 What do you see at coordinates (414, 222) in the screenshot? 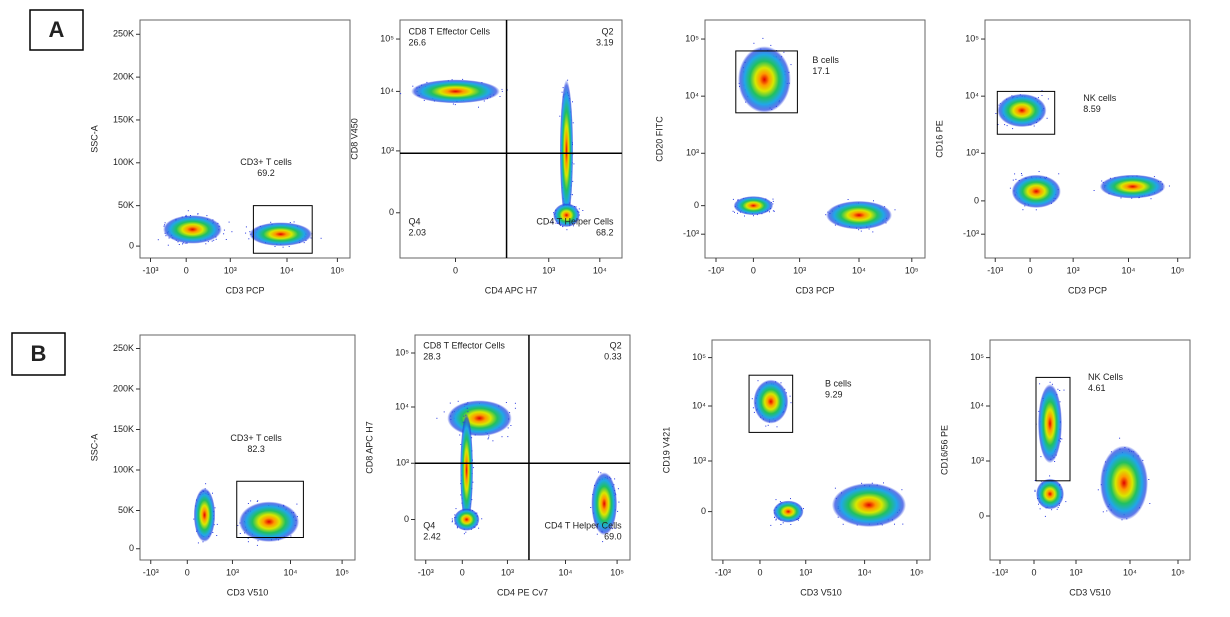
I see `gate-name: Q4` at bounding box center [414, 222].